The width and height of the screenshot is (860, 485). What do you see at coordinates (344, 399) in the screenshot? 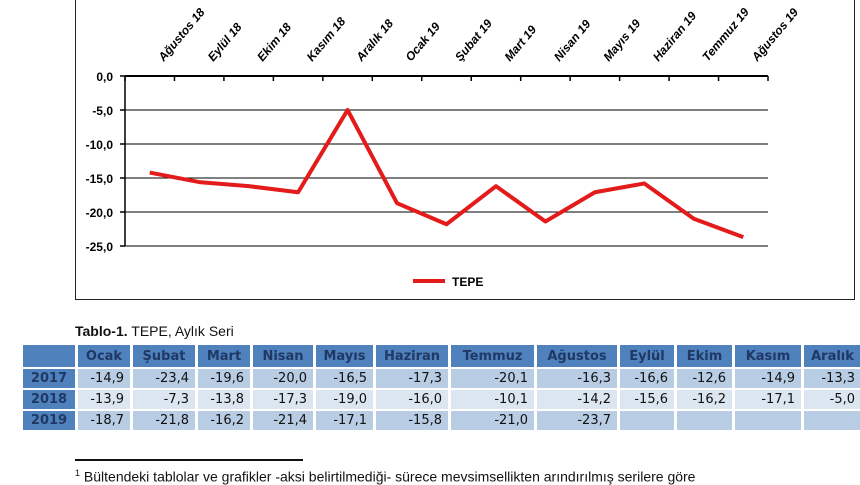
I see `table-cell: -19,0` at bounding box center [344, 399].